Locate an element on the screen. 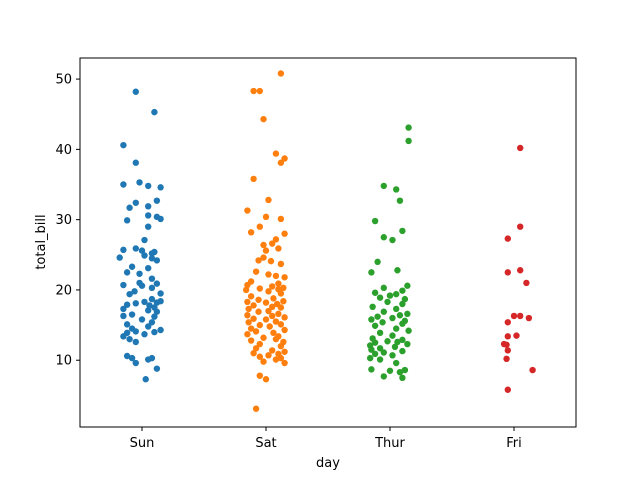 This screenshot has height=480, width=640. x-tick-label-thur: Thur is located at coordinates (389, 443).